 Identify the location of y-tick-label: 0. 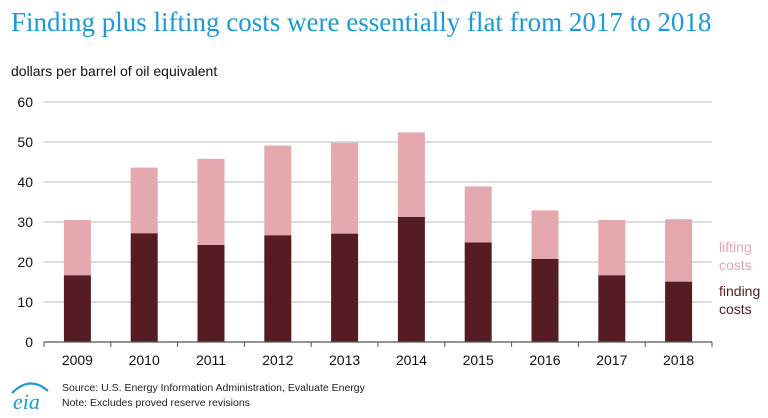
(29, 342).